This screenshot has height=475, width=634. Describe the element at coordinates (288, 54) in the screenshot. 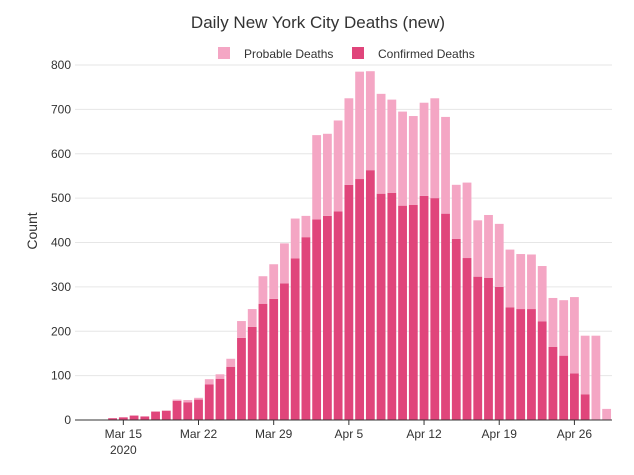

I see `legend-label-probable: Probable Deaths` at that location.